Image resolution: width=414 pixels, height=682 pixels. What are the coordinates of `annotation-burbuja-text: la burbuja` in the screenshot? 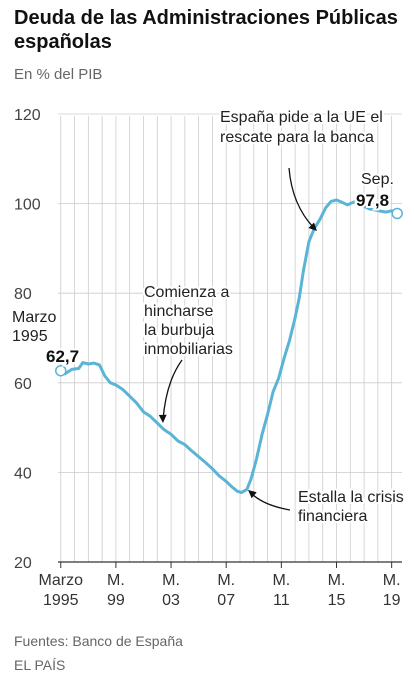 It's located at (179, 330).